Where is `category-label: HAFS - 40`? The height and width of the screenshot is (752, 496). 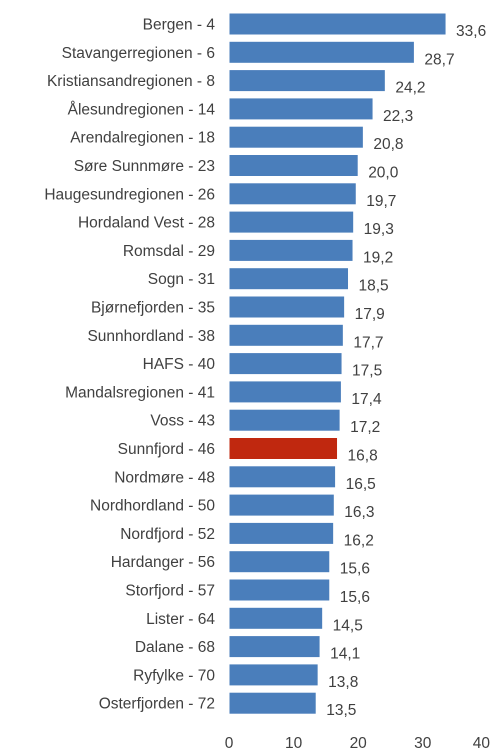 category-label: HAFS - 40 is located at coordinates (179, 364).